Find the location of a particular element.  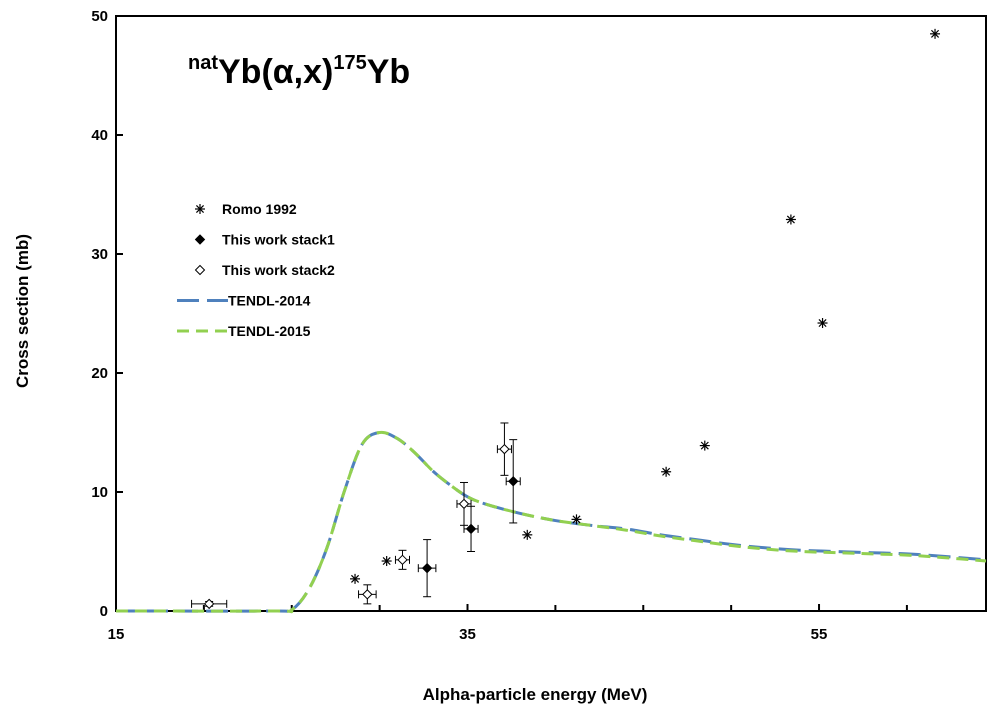

title-reaction: (α,x) is located at coordinates (297, 72).